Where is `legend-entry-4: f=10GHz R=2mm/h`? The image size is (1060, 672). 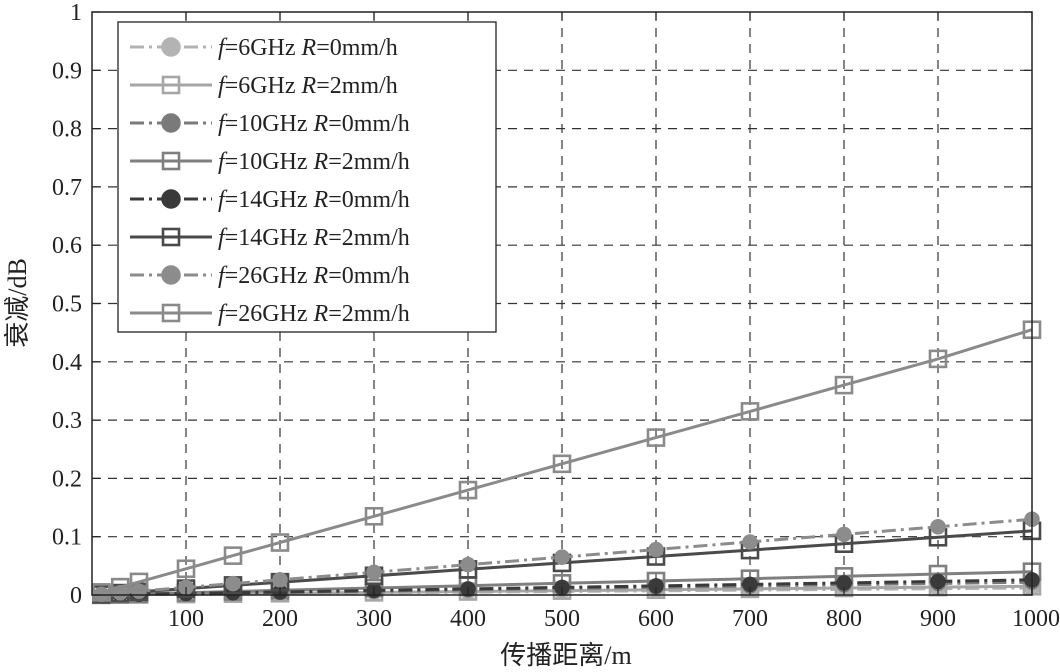 legend-entry-4: f=10GHz R=2mm/h is located at coordinates (270, 162).